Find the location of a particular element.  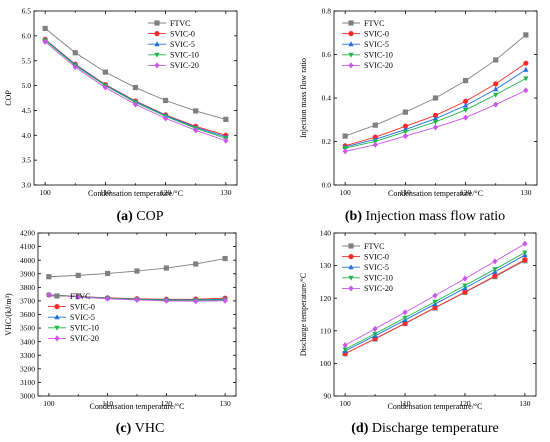

y-tick-label: 130 is located at coordinates (326, 265).